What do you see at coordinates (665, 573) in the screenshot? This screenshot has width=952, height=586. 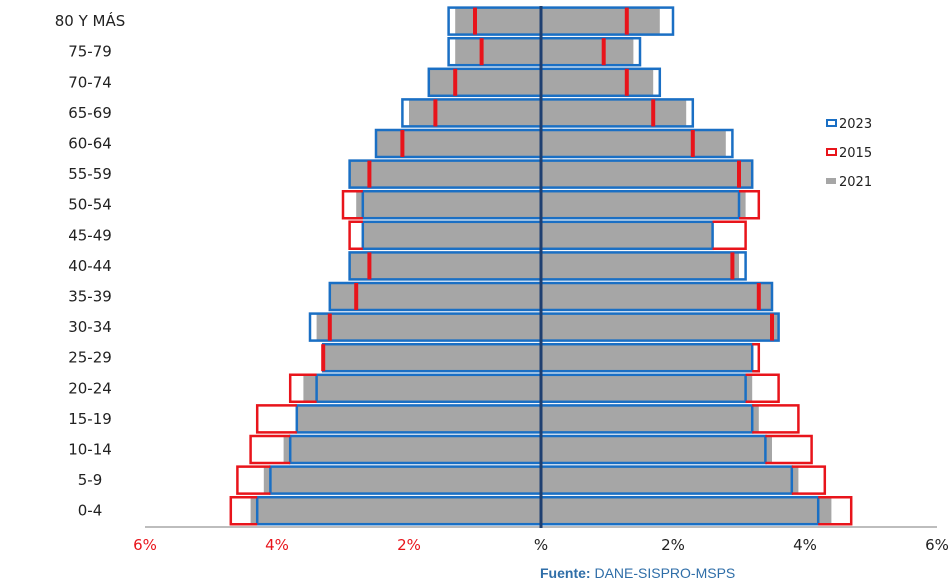 I see `source-value: DANE-SISPRO-MSPS` at bounding box center [665, 573].